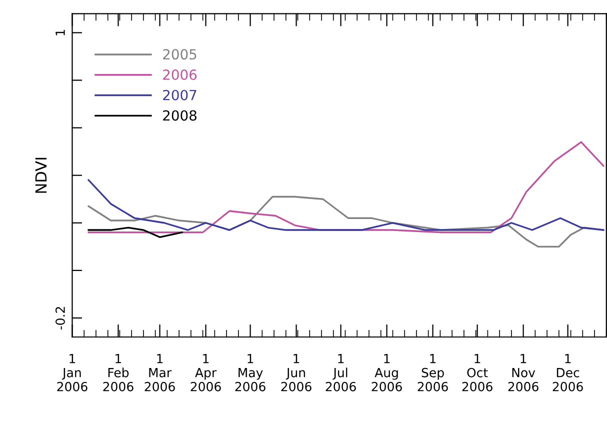 The height and width of the screenshot is (434, 607). I want to click on y-tick-label: -0.2, so click(60, 318).